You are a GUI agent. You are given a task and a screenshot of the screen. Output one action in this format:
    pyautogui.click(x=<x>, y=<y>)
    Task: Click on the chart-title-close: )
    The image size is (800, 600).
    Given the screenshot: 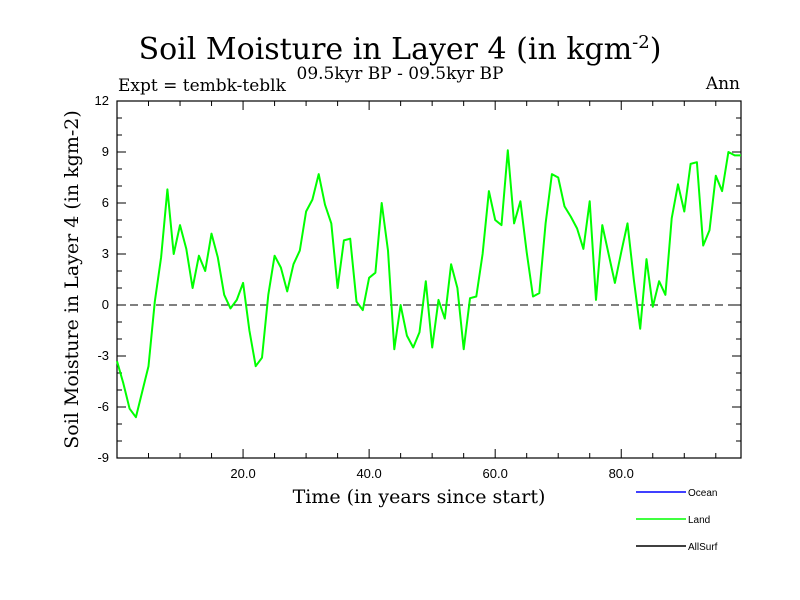 What is the action you would take?
    pyautogui.click(x=655, y=49)
    